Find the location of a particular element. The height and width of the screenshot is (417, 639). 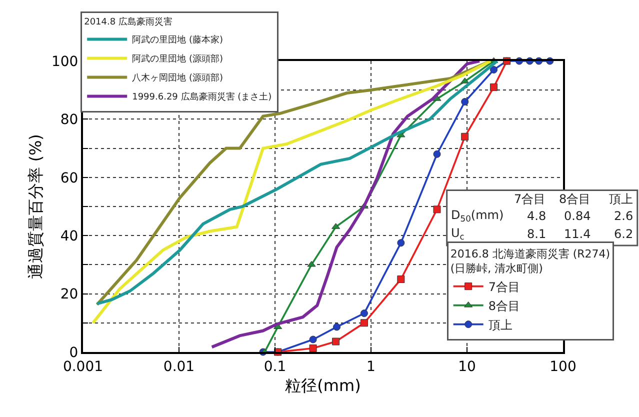

x-tick-label: 0.1 is located at coordinates (275, 366).